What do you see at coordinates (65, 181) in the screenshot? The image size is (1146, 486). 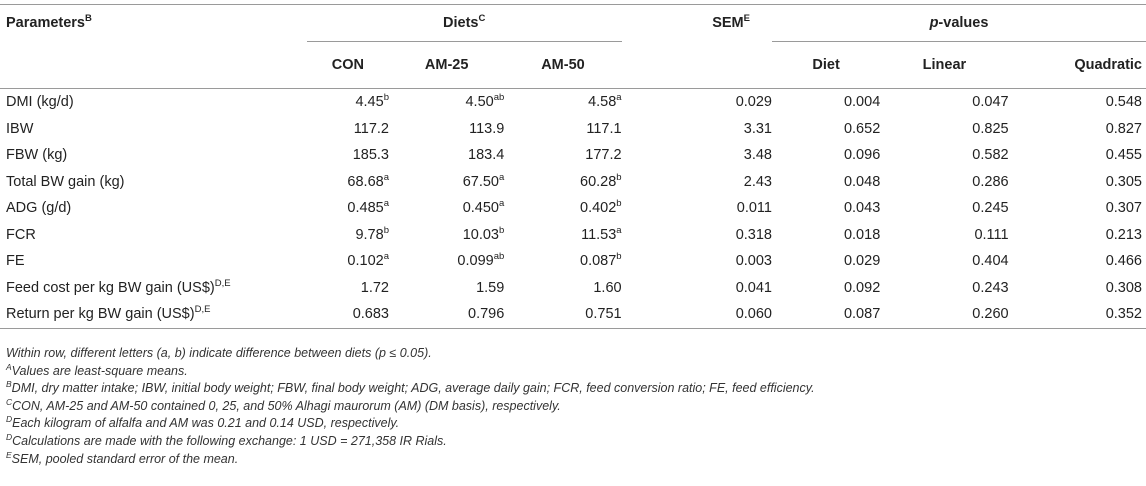 I see `row-label: Total BW gain (kg)` at bounding box center [65, 181].